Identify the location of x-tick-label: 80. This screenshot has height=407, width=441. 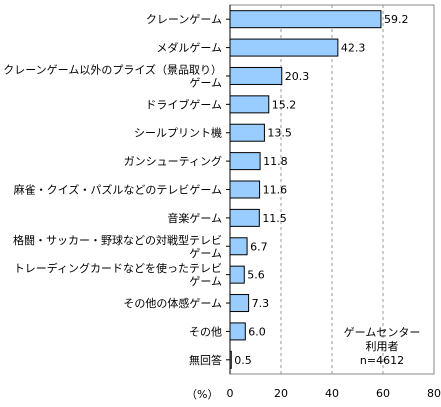
(434, 393).